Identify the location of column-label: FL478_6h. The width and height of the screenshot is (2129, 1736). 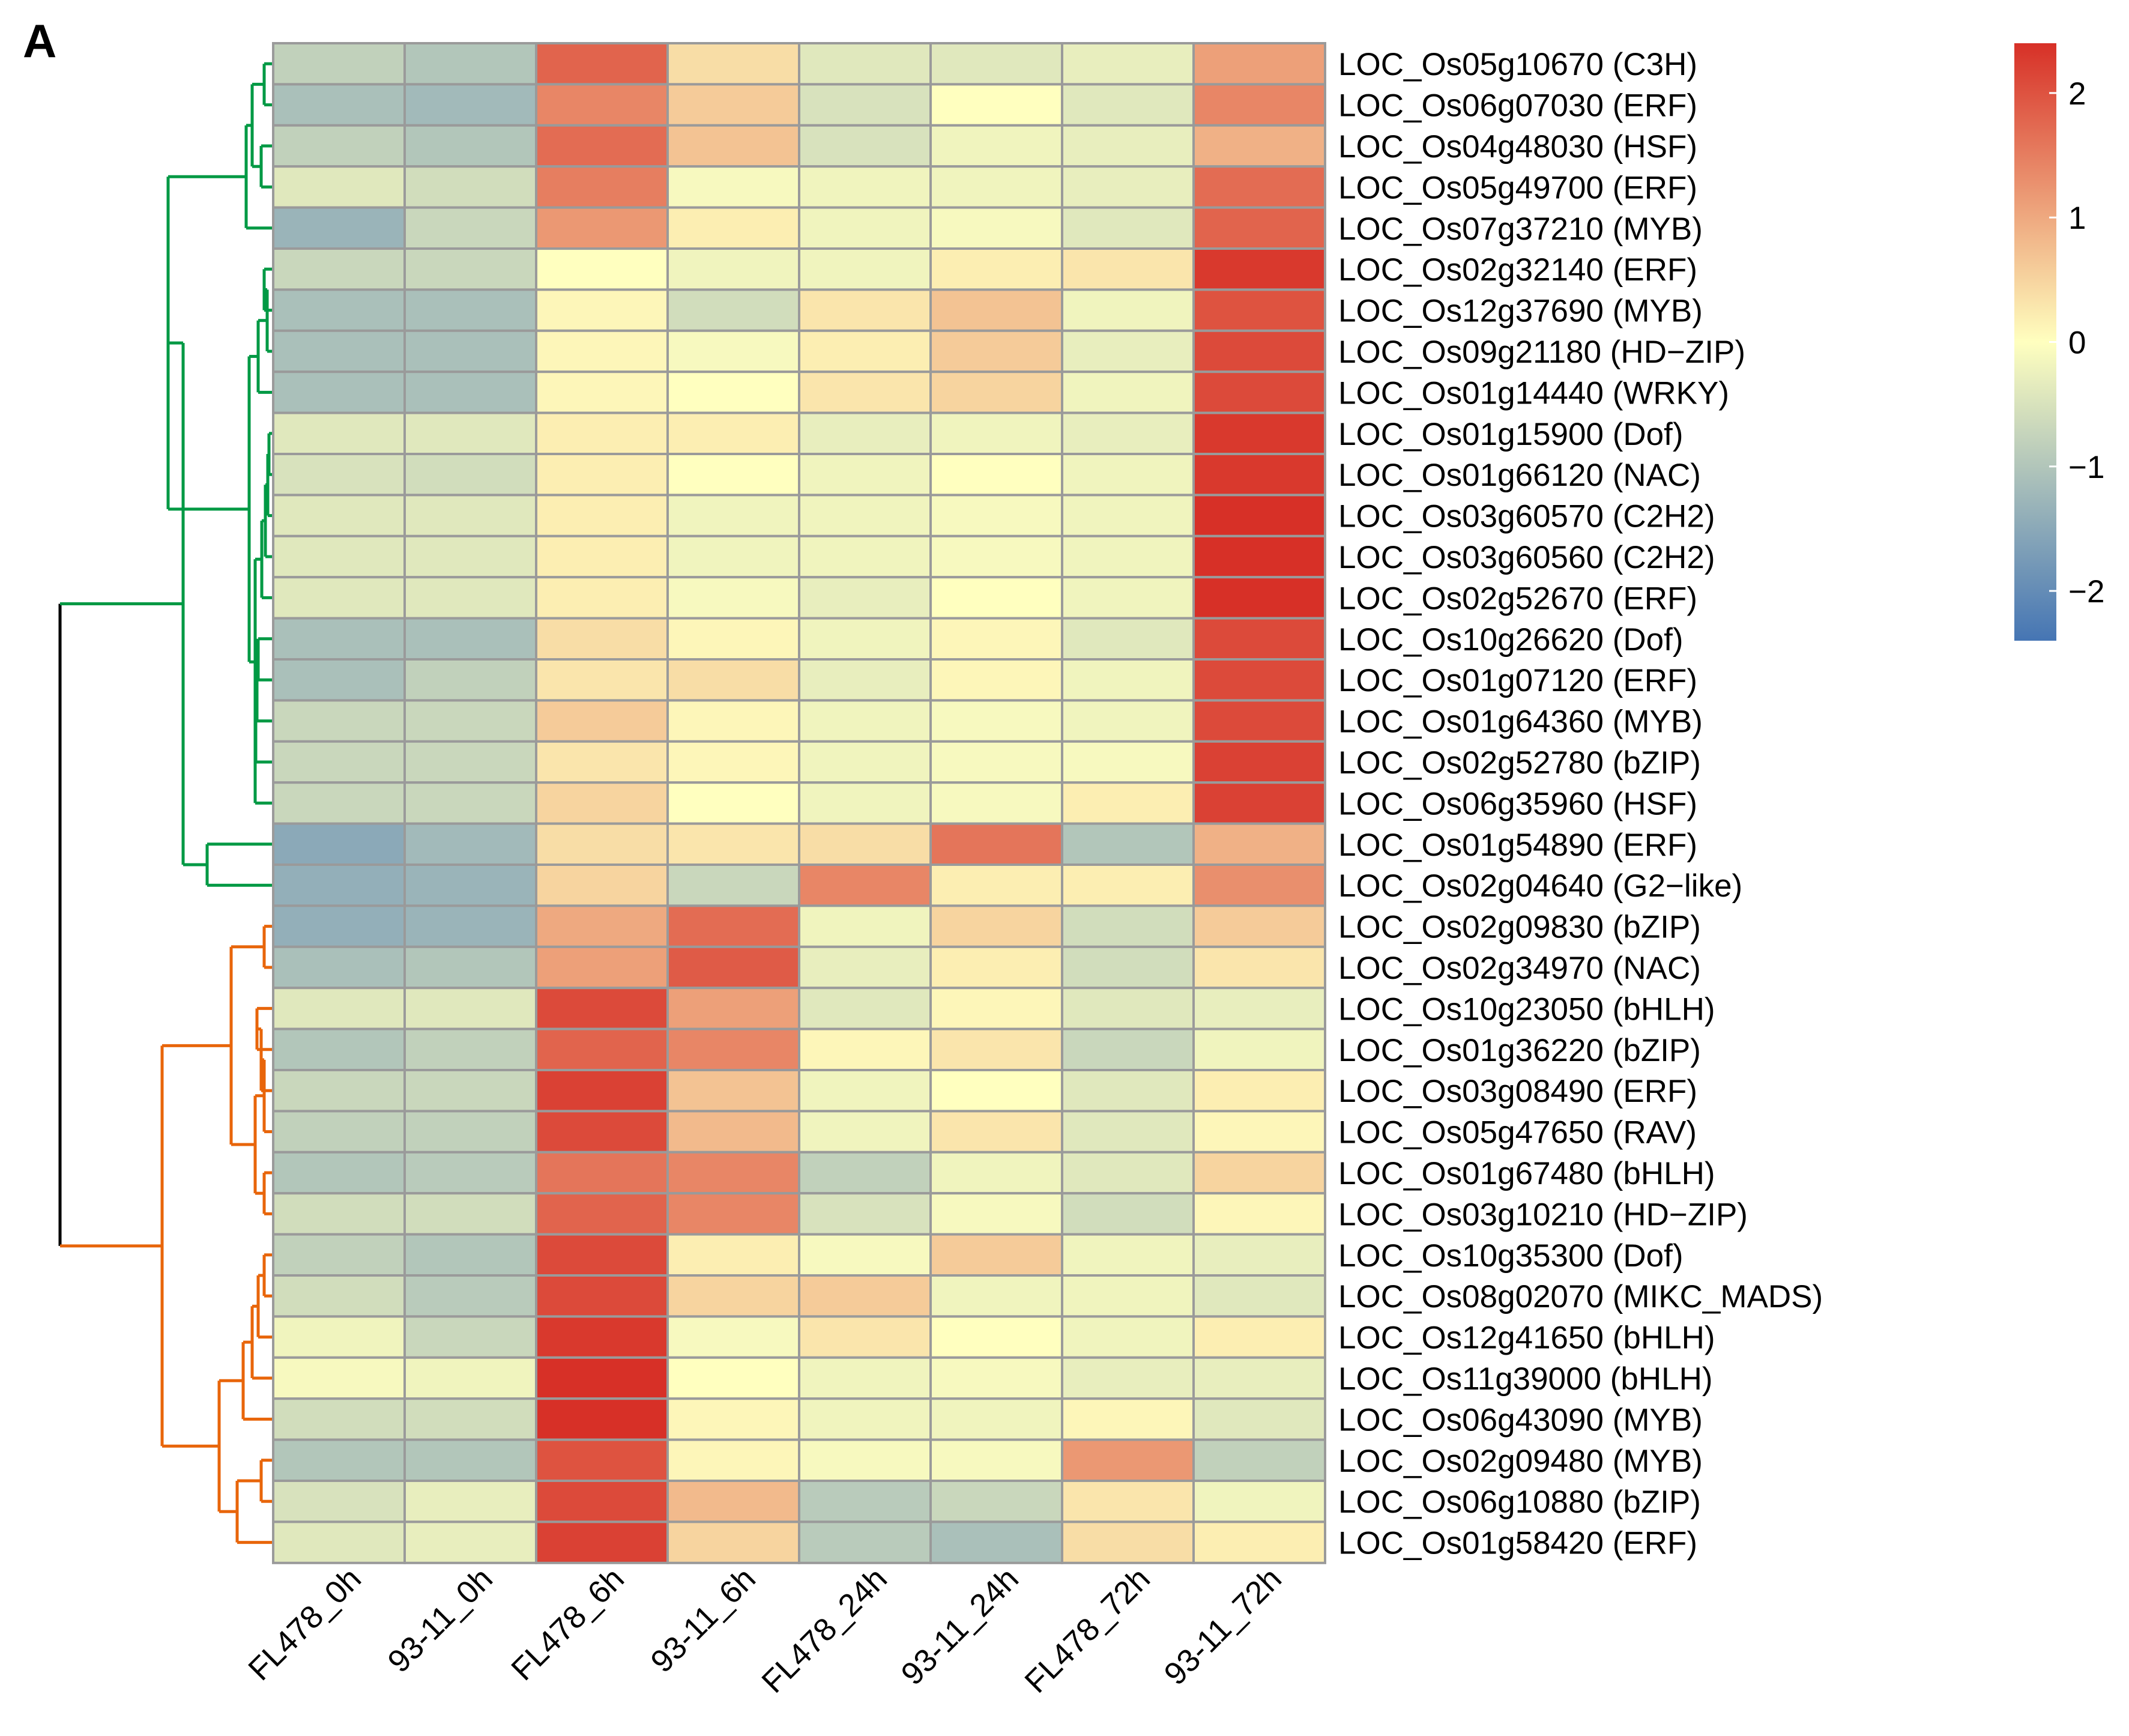
(567, 1624).